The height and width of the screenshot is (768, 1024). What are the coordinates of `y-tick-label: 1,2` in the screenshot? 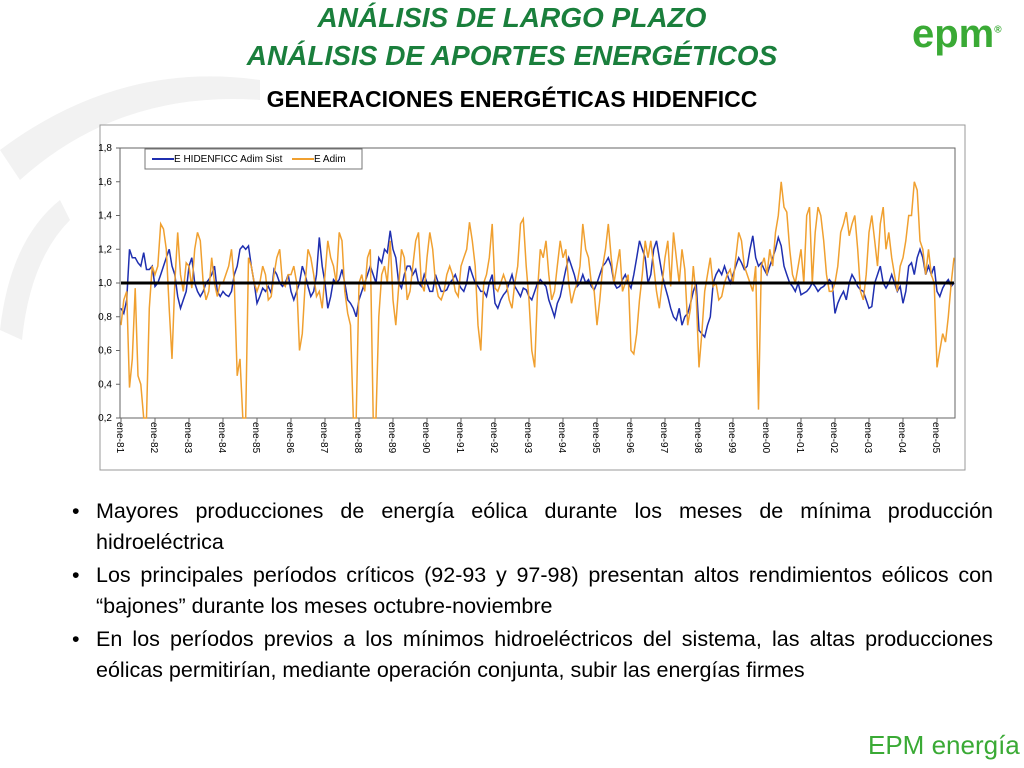 It's located at (105, 249).